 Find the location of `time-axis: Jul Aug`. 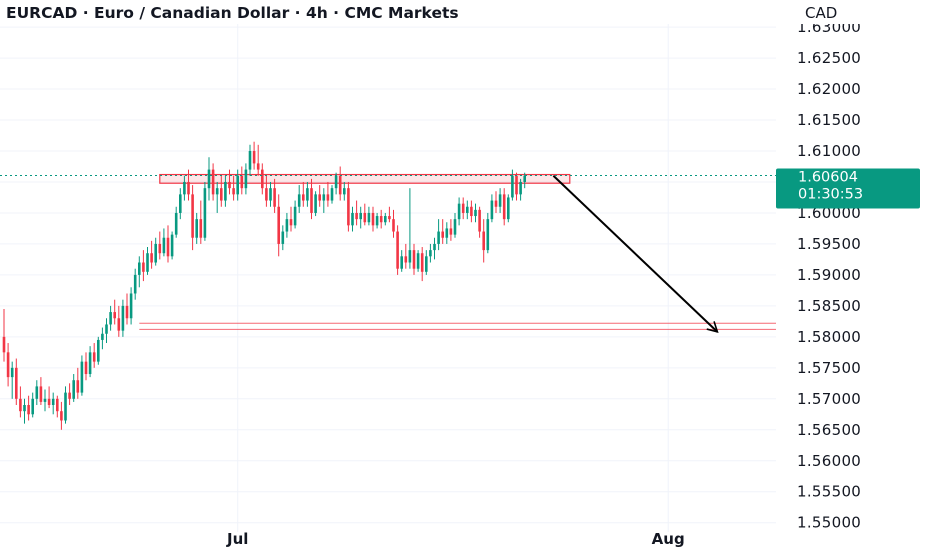

time-axis: Jul Aug is located at coordinates (455, 539).